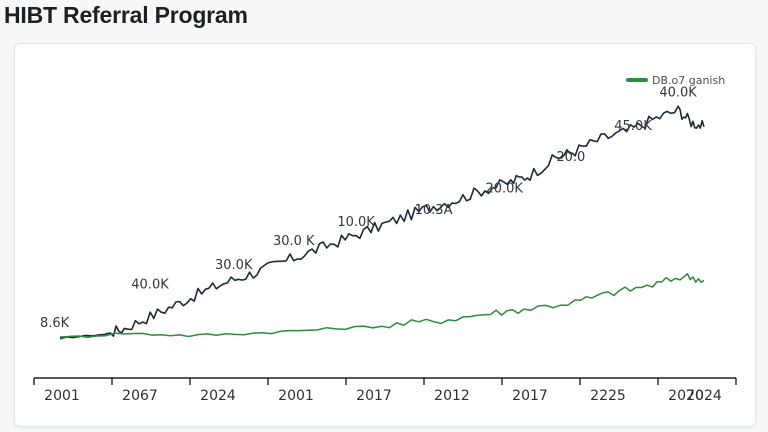 The height and width of the screenshot is (432, 768). What do you see at coordinates (55, 323) in the screenshot?
I see `data-annotation: 8.6K` at bounding box center [55, 323].